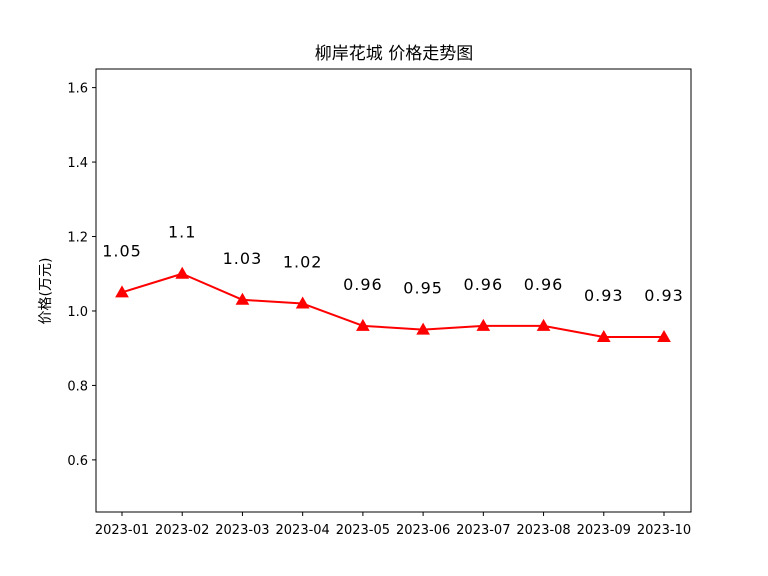 This screenshot has width=768, height=576. Describe the element at coordinates (77, 89) in the screenshot. I see `y-tick-label: 1.6` at that location.